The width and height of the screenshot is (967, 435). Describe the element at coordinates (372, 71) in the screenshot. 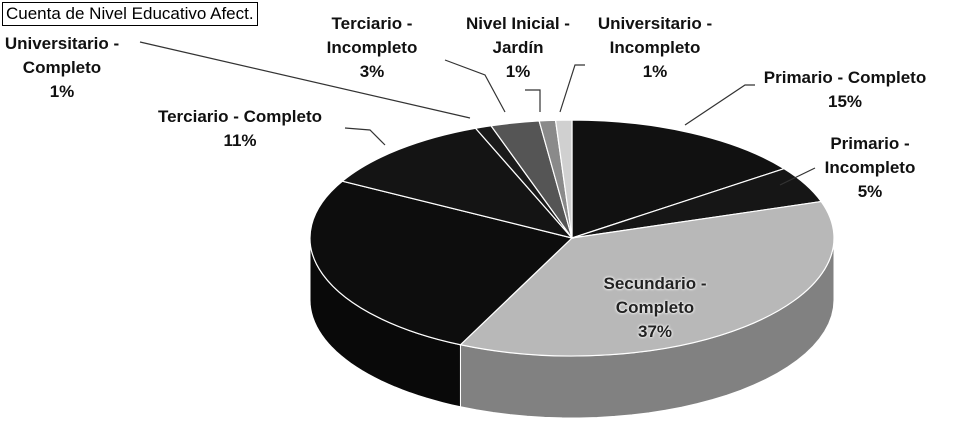

I see `value-label: 3%` at that location.